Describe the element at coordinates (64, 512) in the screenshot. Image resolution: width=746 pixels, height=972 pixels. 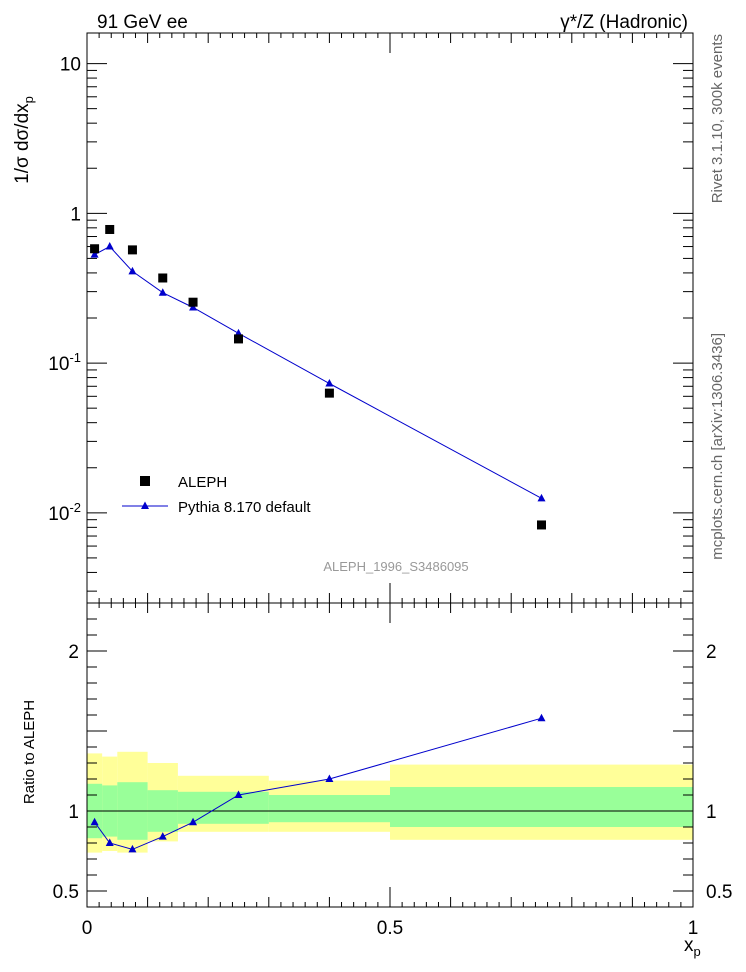
I see `y-tick-label: 10⁻²` at that location.